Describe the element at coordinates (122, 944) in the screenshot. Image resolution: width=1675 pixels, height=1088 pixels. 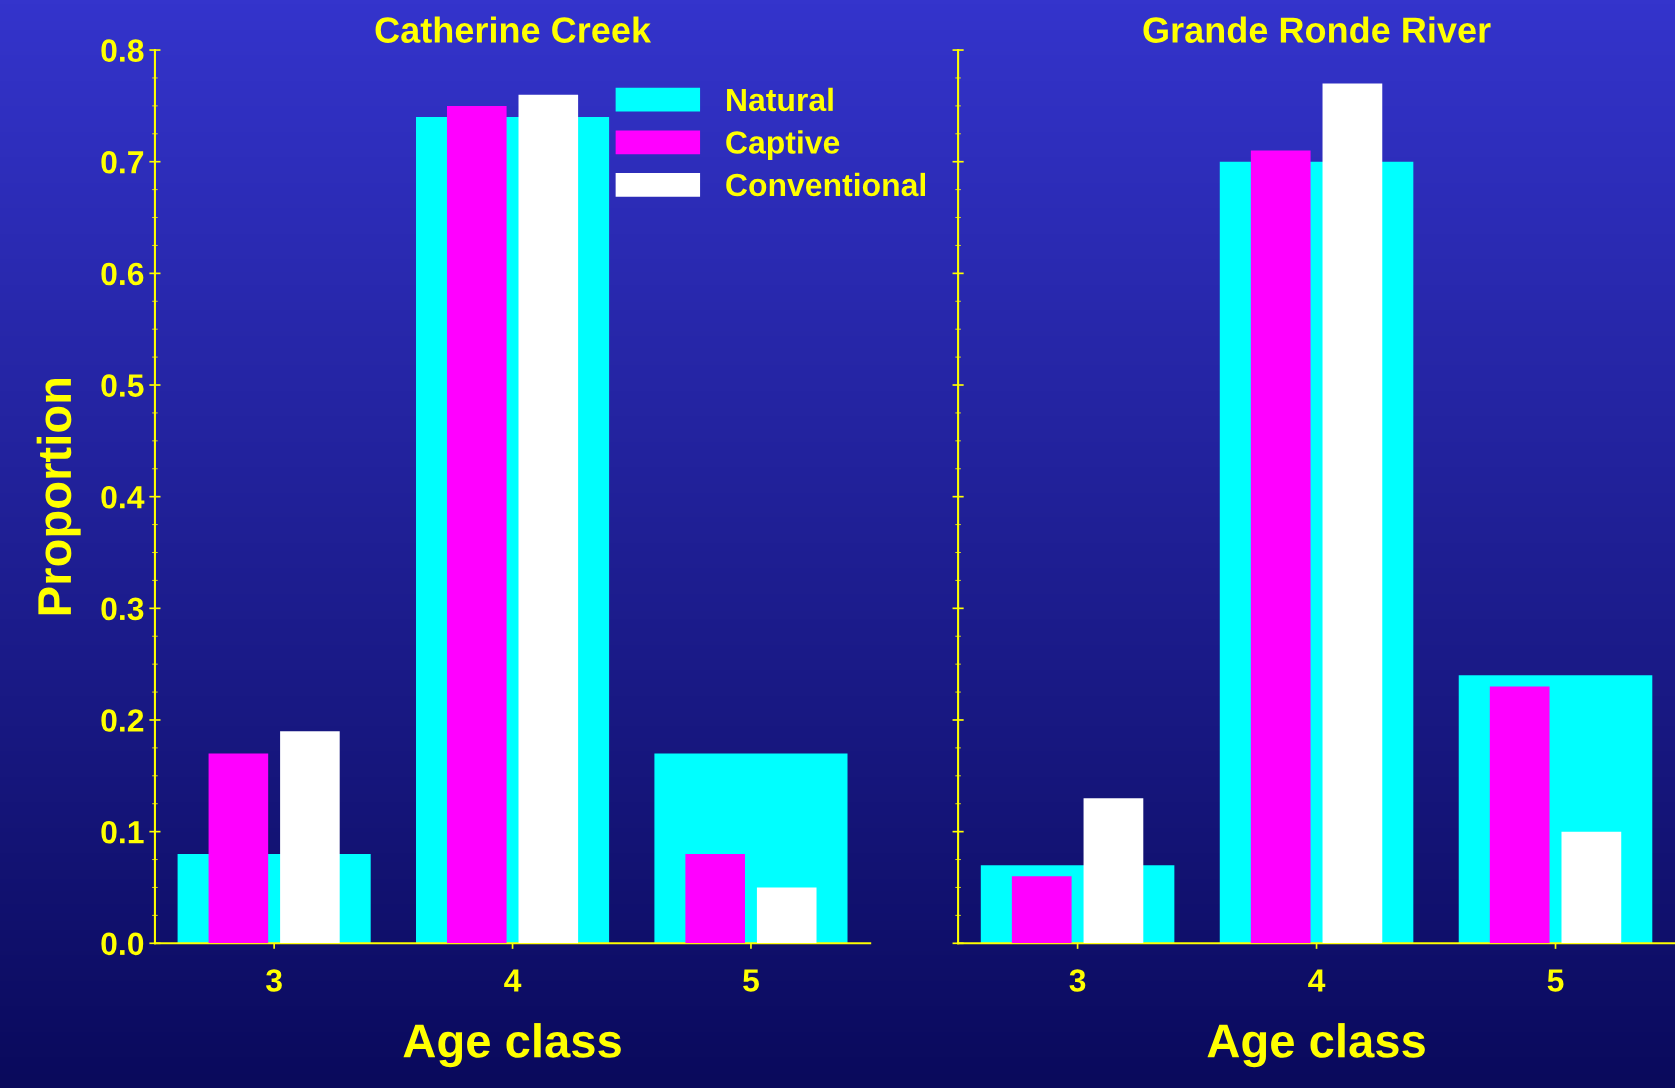
I see `y-tick-label: 0.0` at that location.